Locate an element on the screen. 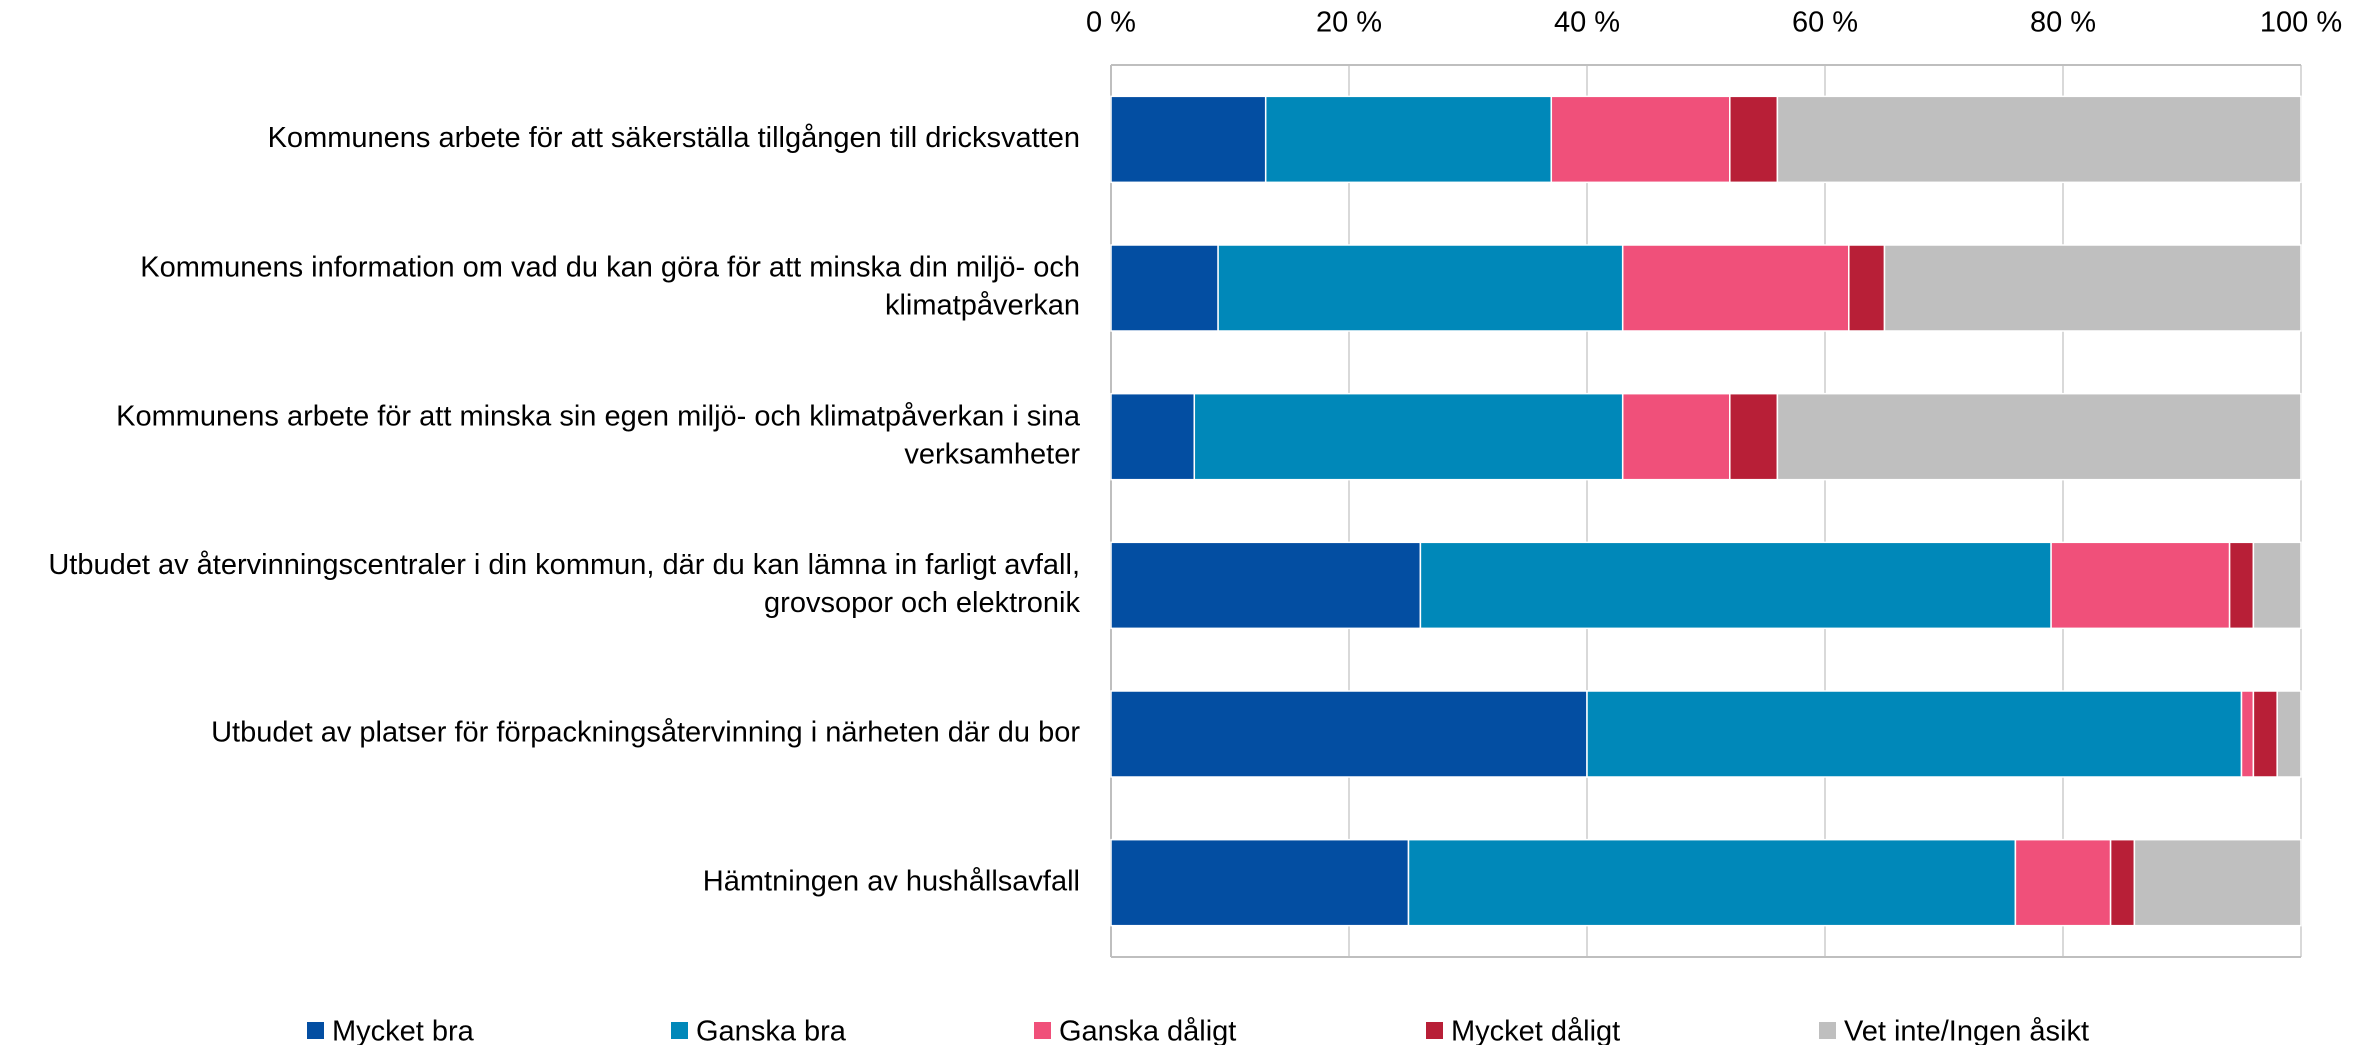 The image size is (2359, 1045). category-label: Hämtningen av hushållsavfall is located at coordinates (891, 881).